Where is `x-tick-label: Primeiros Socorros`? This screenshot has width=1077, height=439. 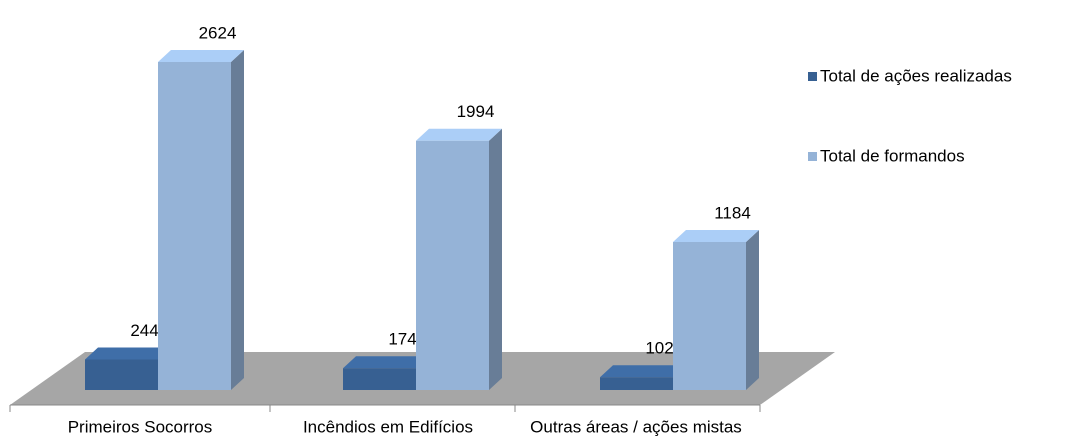
x-tick-label: Primeiros Socorros is located at coordinates (140, 426).